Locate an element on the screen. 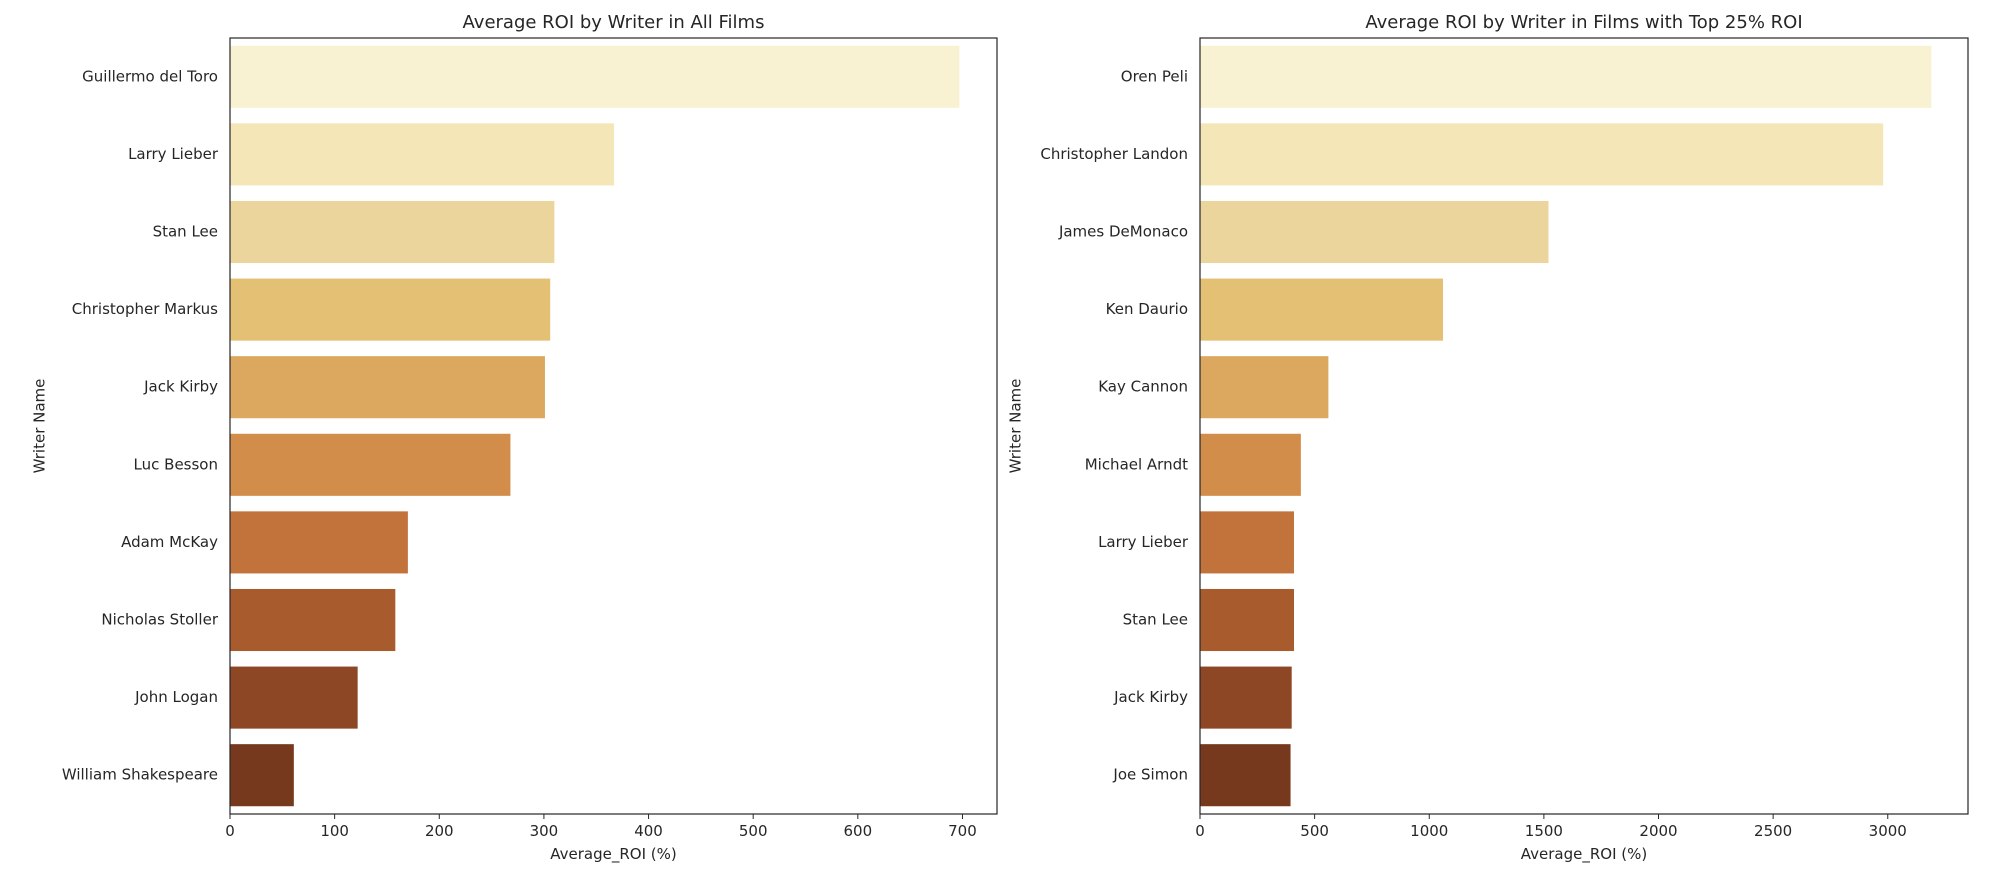 Image resolution: width=2004 pixels, height=880 pixels. chart1-x-tick-label: 100 is located at coordinates (334, 831).